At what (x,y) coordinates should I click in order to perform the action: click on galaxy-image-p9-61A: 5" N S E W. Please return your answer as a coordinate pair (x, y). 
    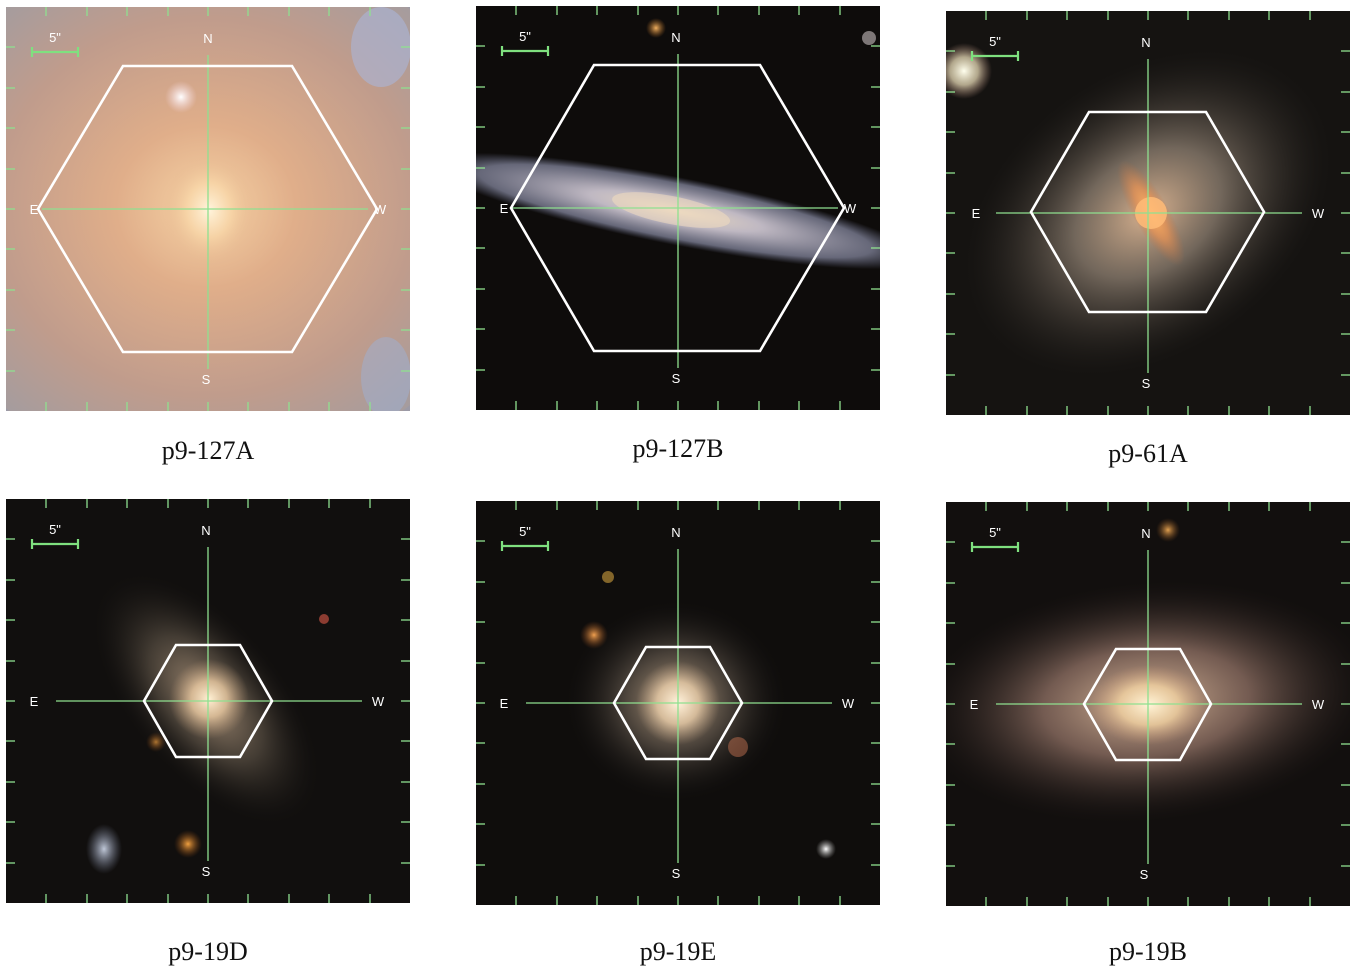
    Looking at the image, I should click on (1148, 213).